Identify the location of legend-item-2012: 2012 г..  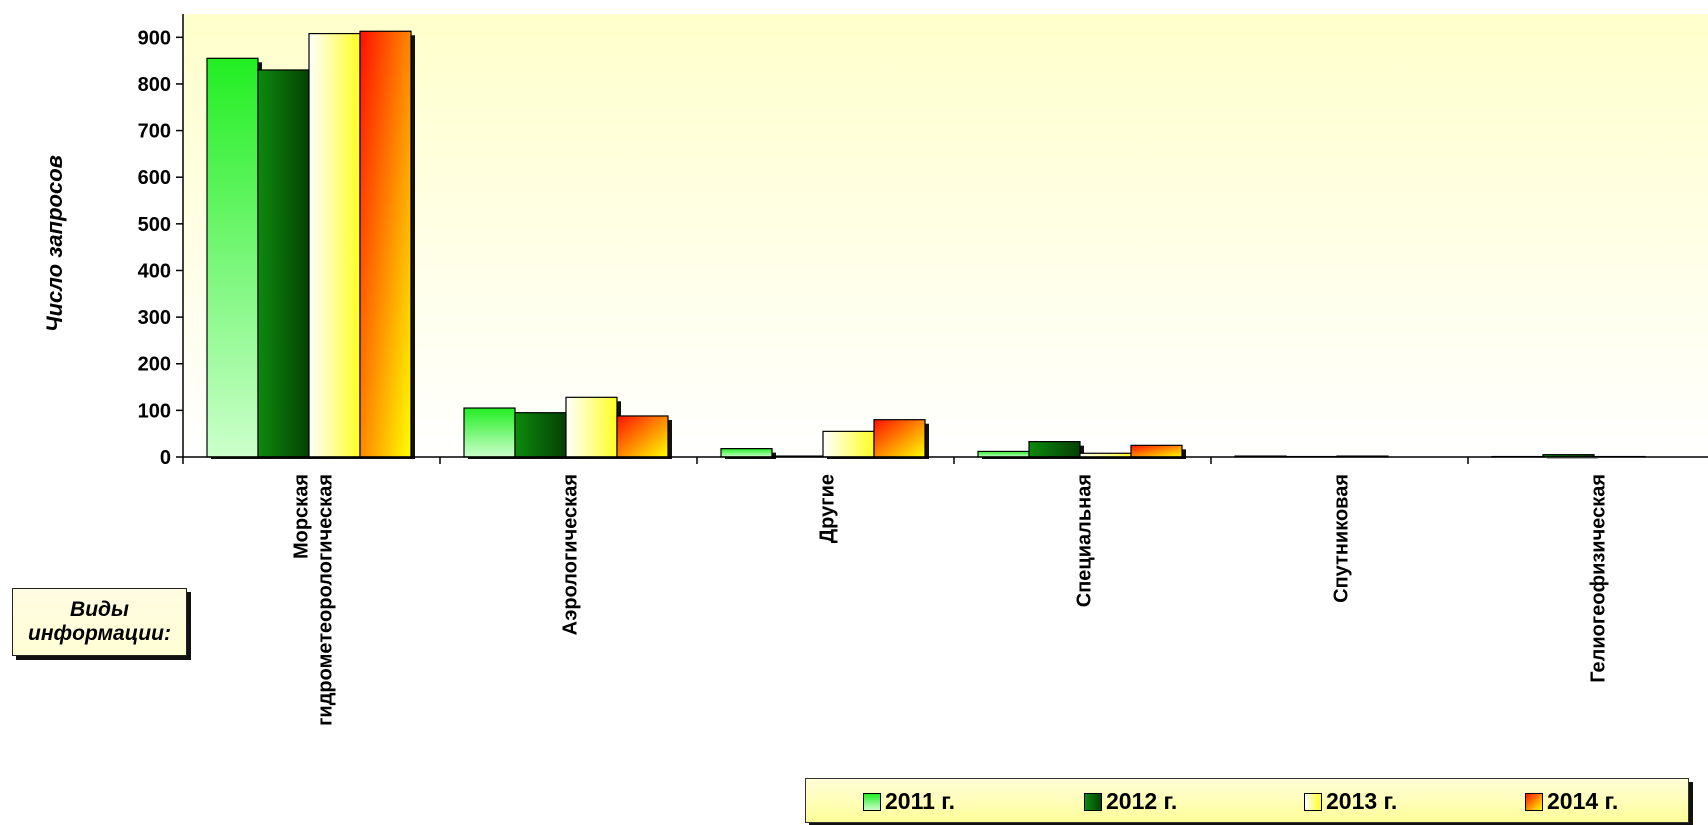
(1130, 801).